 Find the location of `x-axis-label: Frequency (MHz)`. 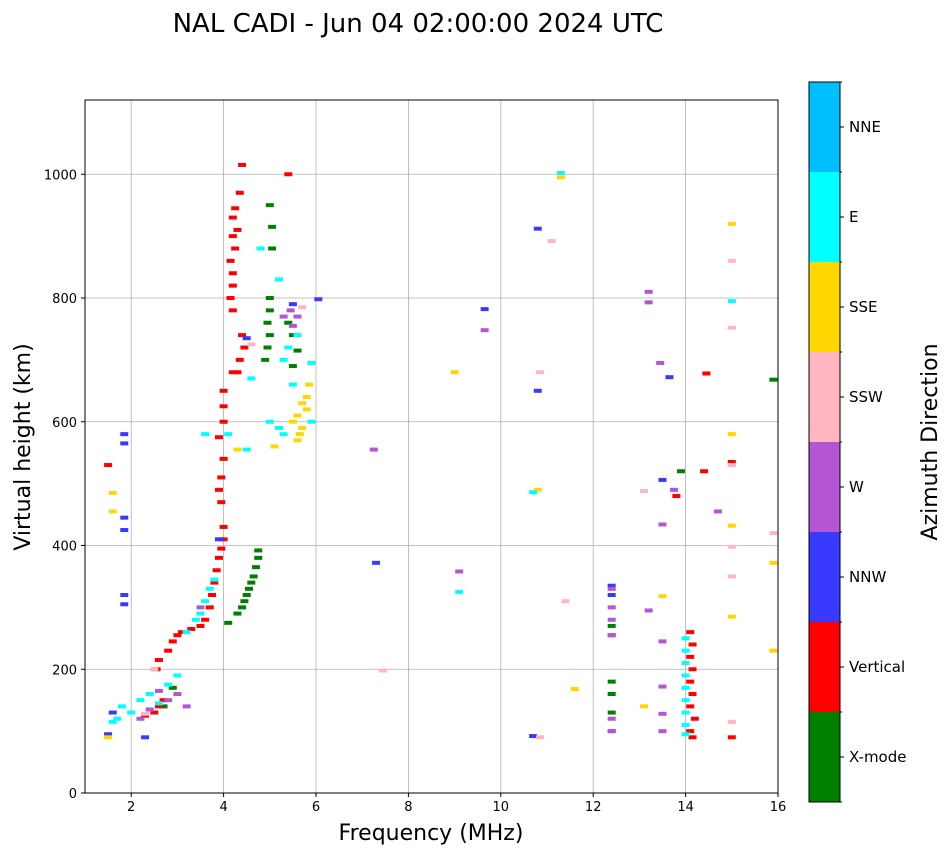

x-axis-label: Frequency (MHz) is located at coordinates (431, 833).